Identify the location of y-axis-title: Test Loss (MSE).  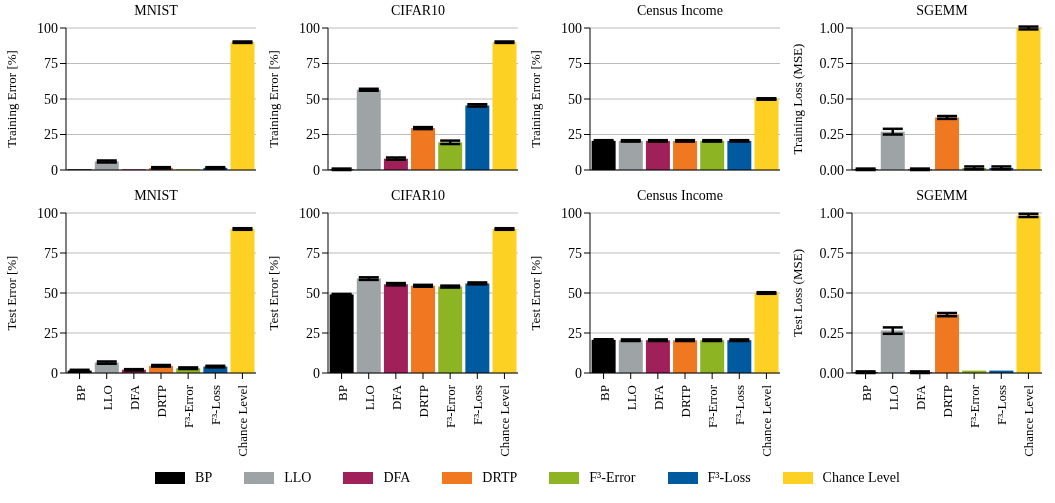
(797, 293).